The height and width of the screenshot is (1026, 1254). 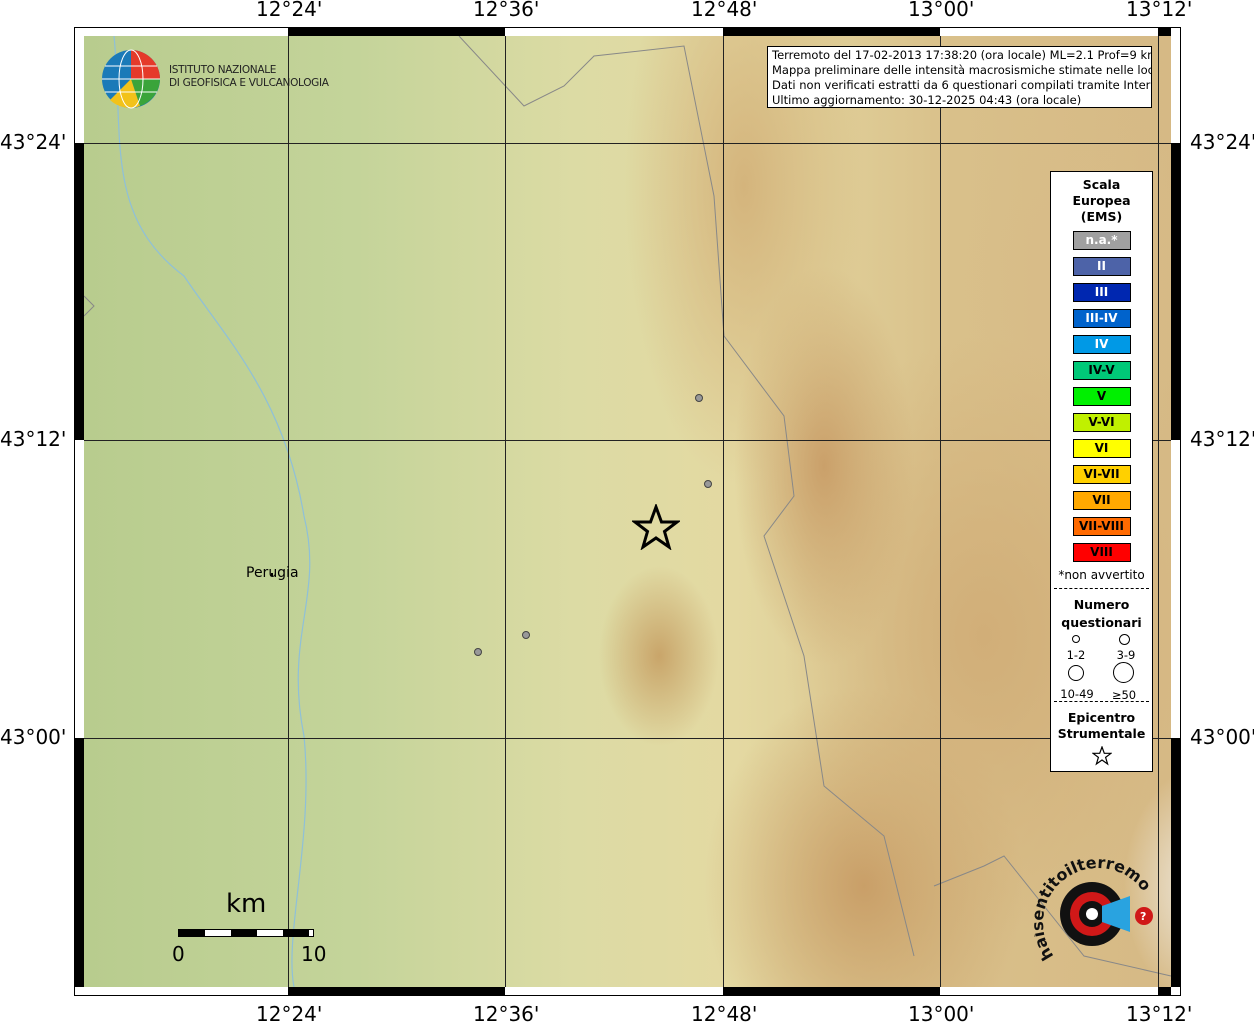 What do you see at coordinates (1101, 216) in the screenshot?
I see `legend-title: (EMS)` at bounding box center [1101, 216].